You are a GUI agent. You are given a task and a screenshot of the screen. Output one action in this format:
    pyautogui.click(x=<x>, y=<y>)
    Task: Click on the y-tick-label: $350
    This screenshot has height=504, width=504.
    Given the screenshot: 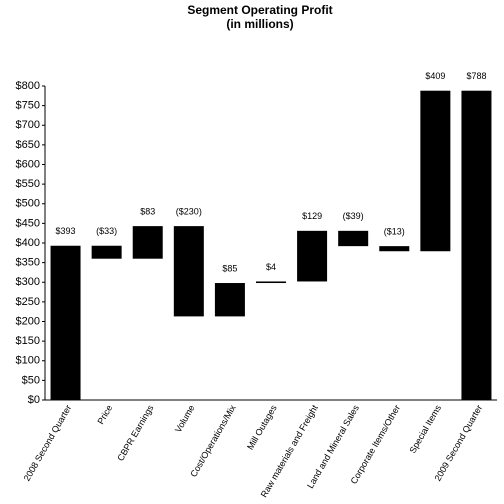 What is the action you would take?
    pyautogui.click(x=28, y=263)
    